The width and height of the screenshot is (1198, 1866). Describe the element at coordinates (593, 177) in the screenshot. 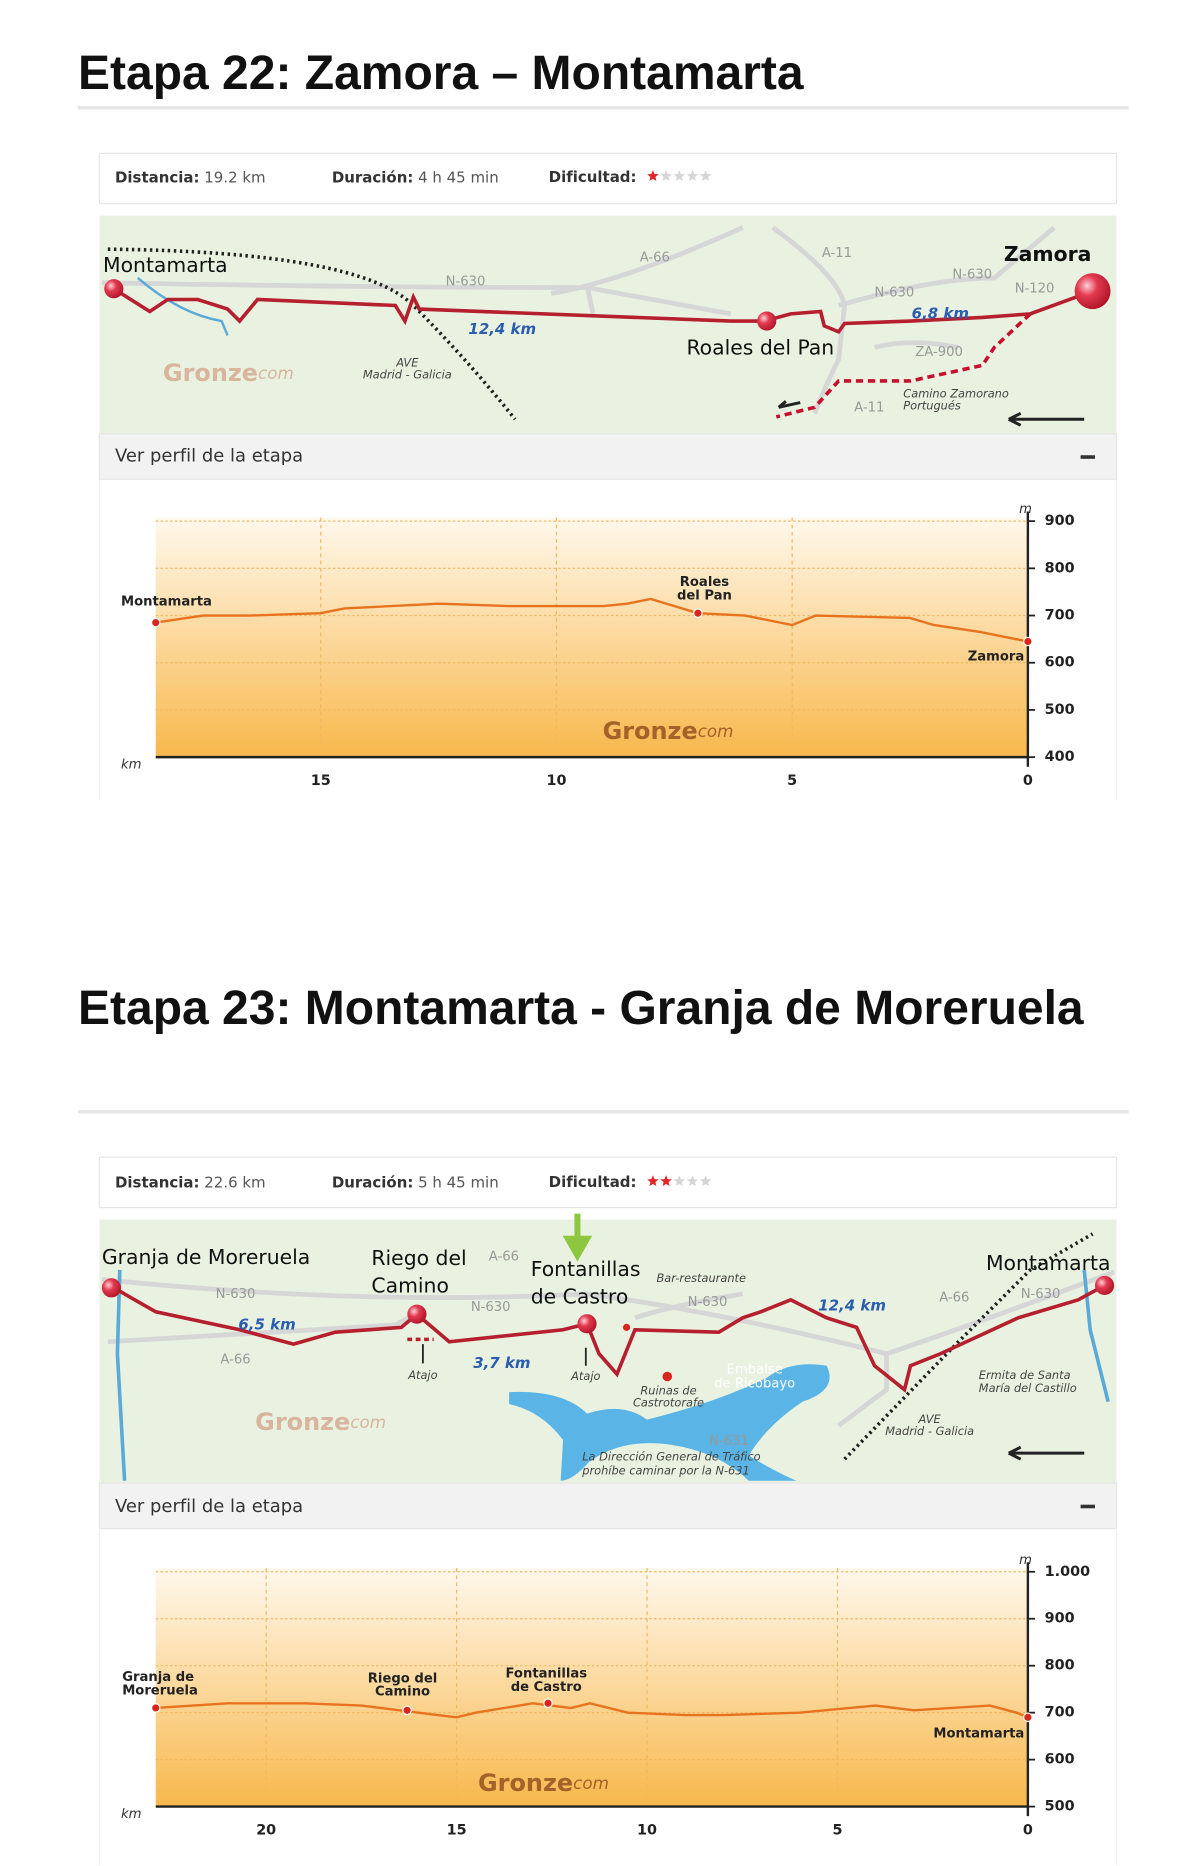

I see `difficulty-label: Dificultad:` at that location.